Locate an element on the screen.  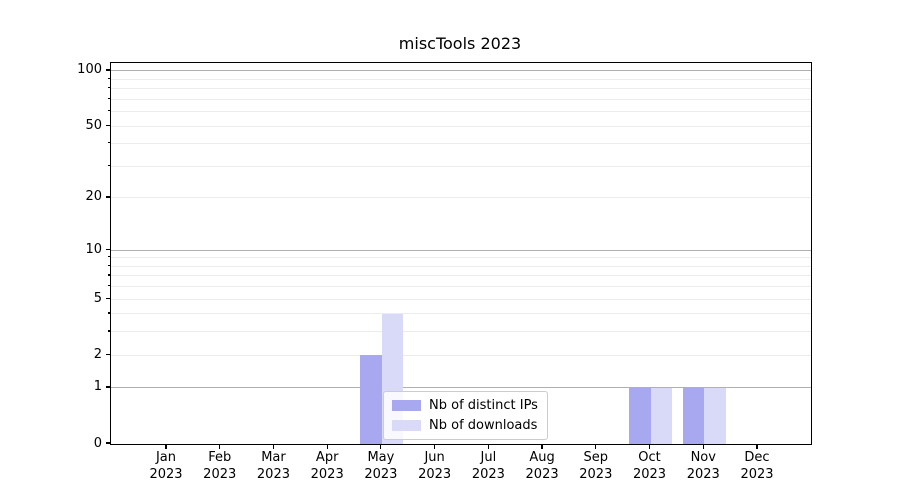
legend: Nb of distinct IPs Nb of downloads is located at coordinates (465, 415).